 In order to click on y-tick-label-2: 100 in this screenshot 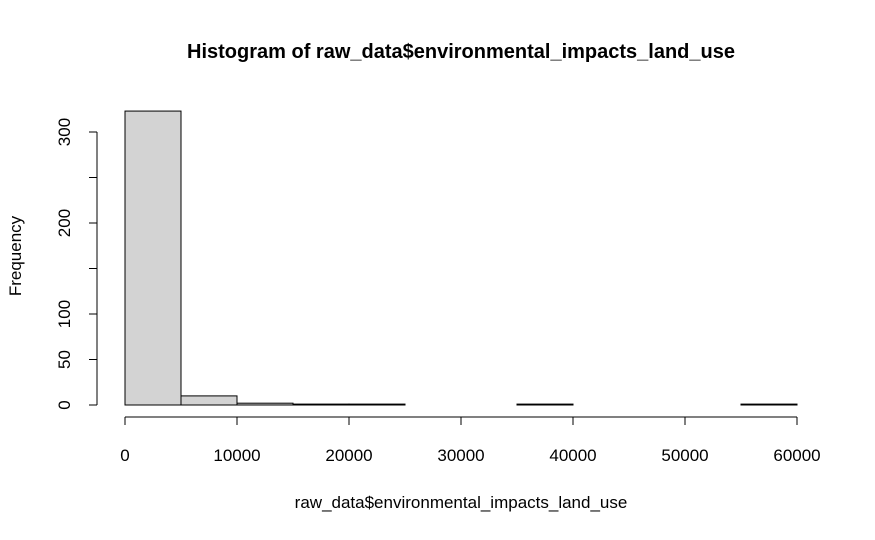, I will do `click(64, 314)`.